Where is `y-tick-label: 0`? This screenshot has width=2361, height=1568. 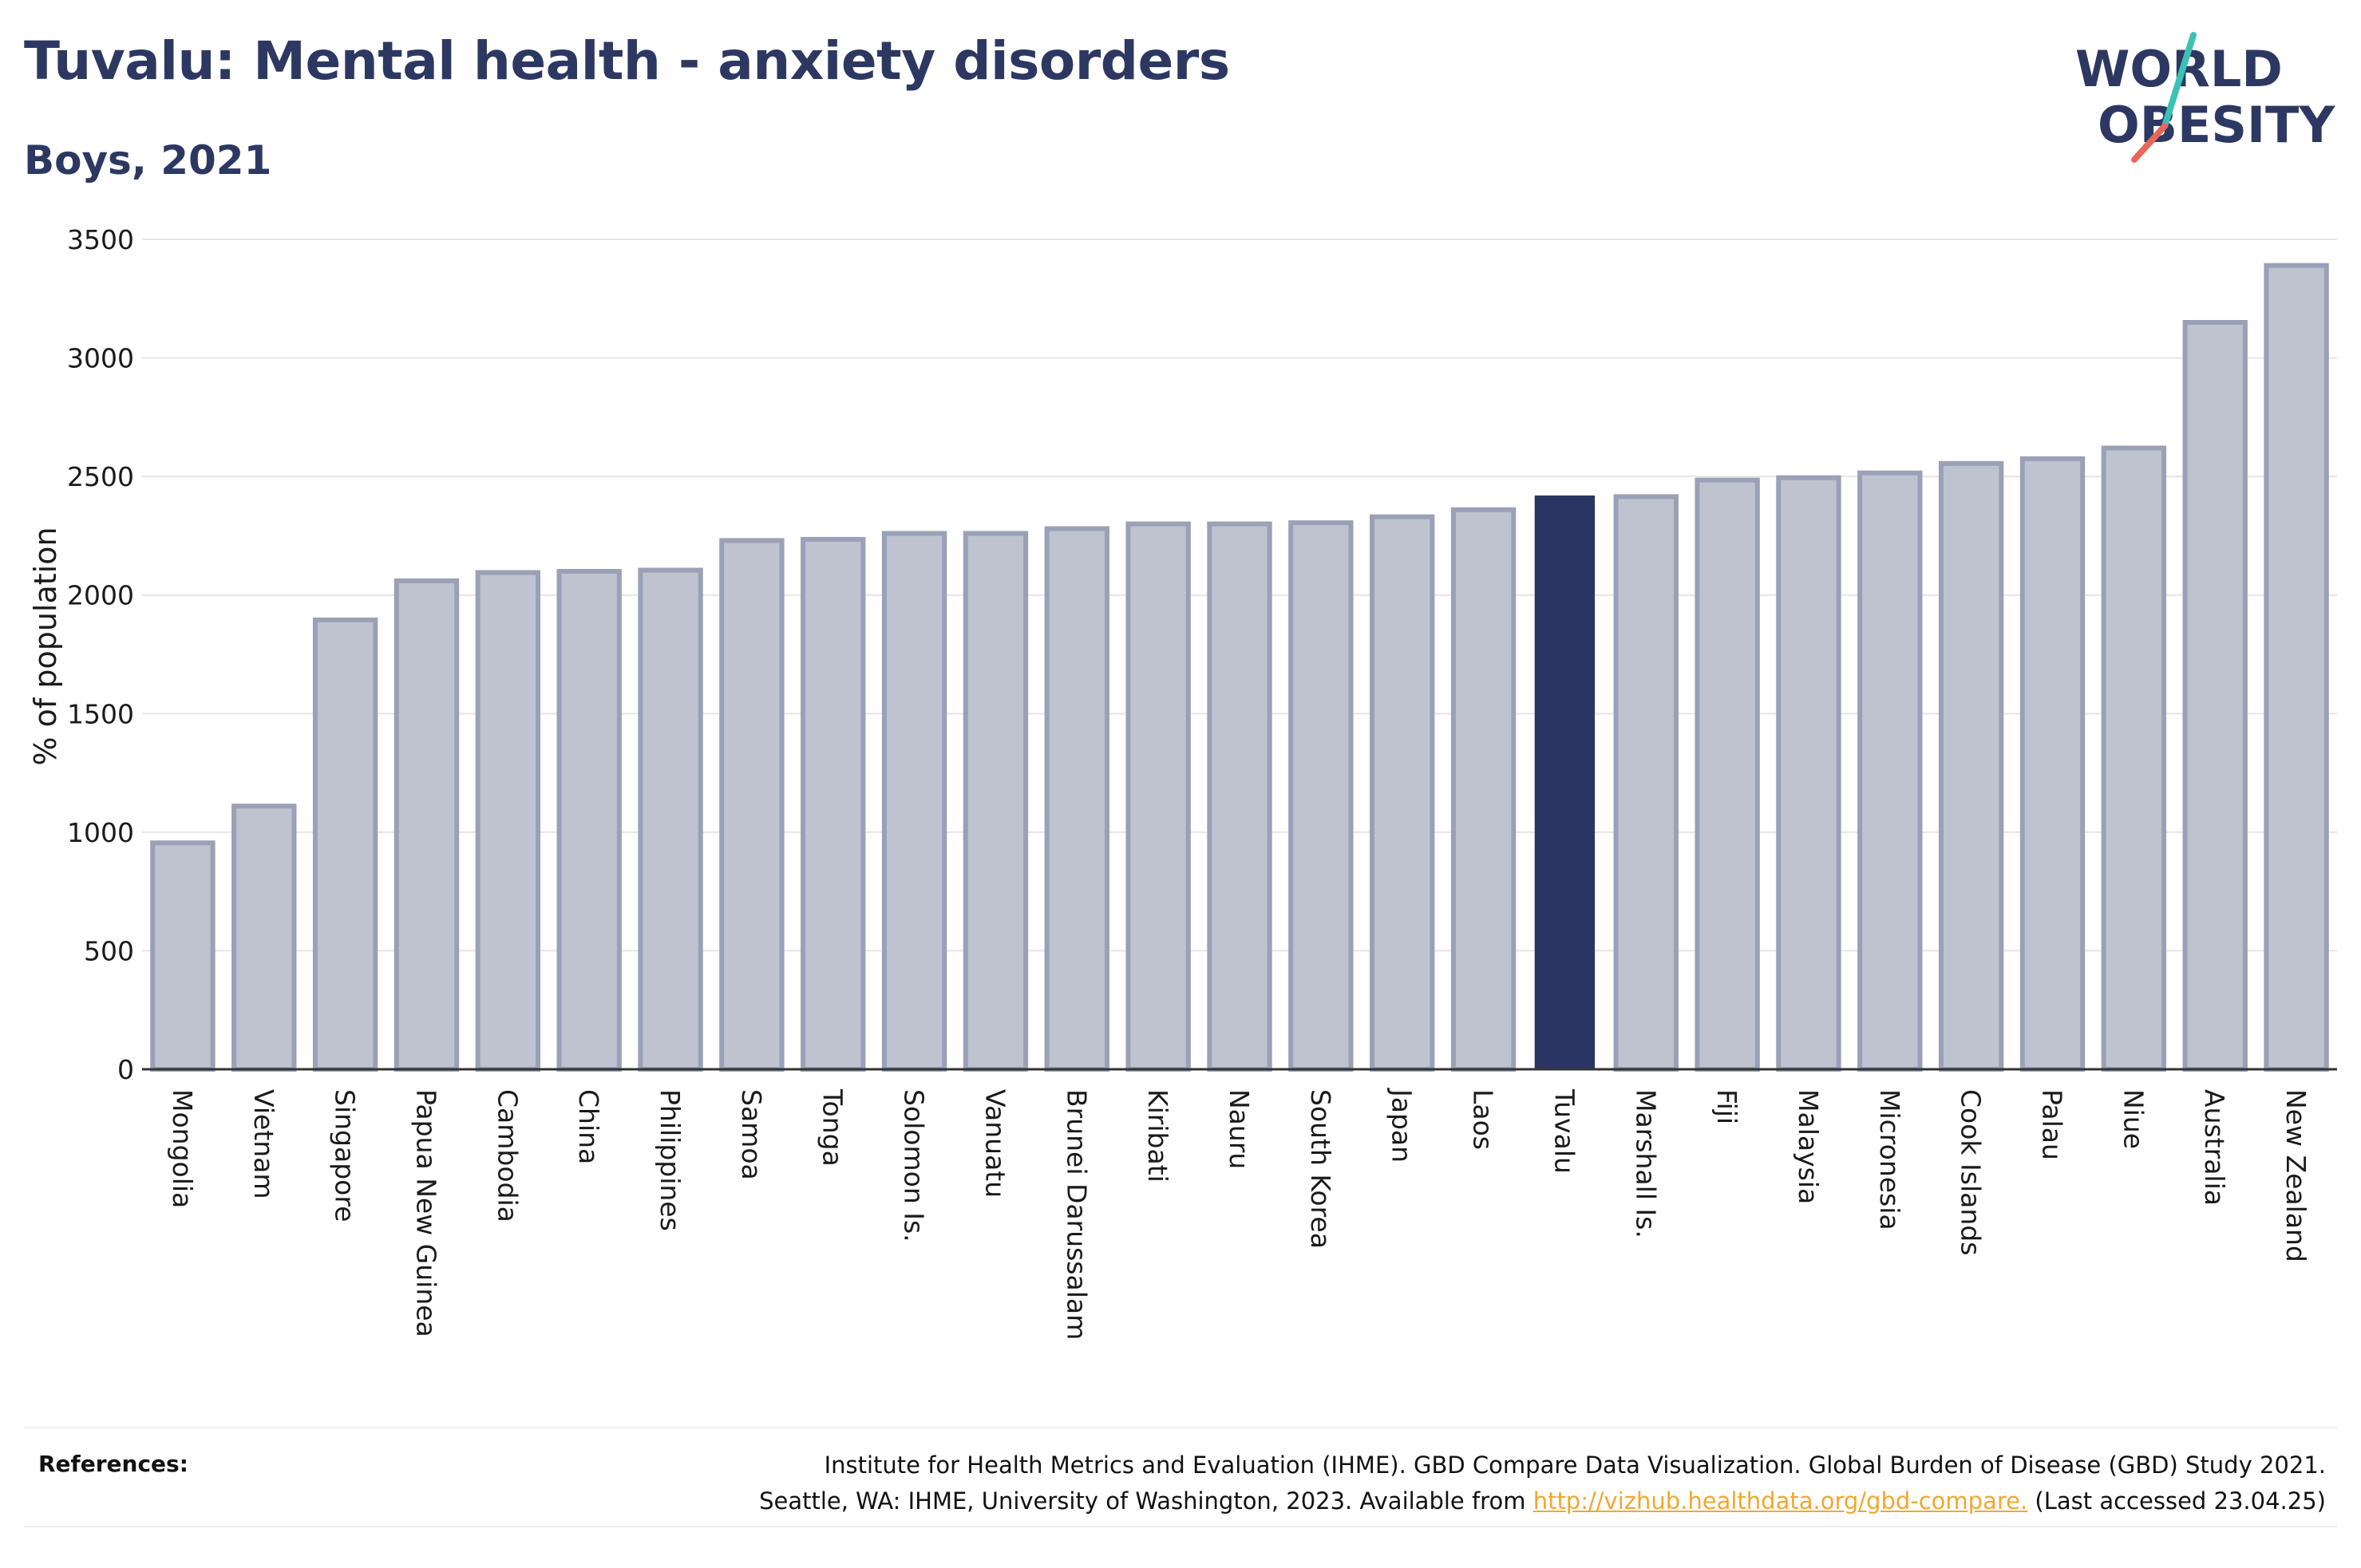 y-tick-label: 0 is located at coordinates (125, 1069).